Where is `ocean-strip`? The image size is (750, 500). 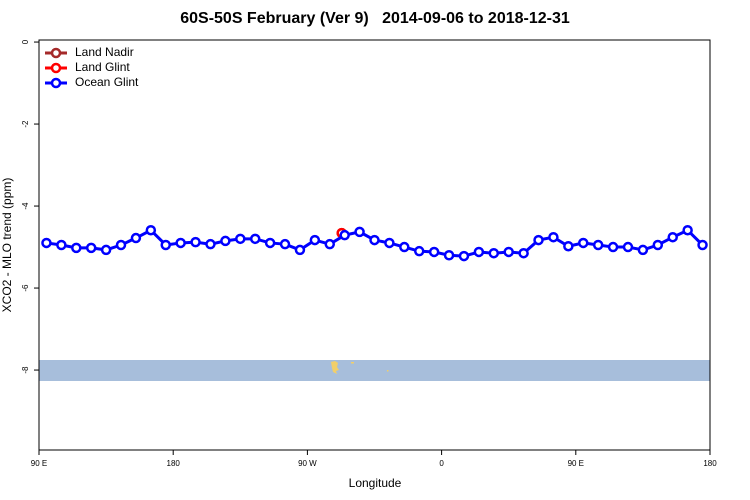 ocean-strip is located at coordinates (374, 370).